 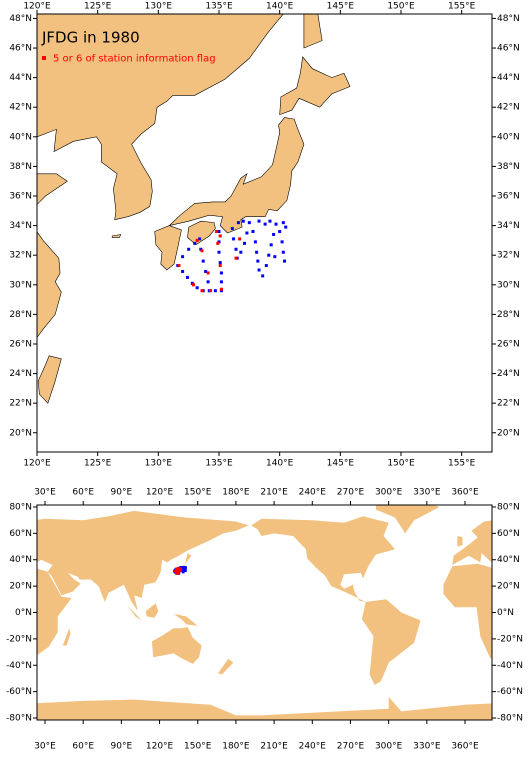 I want to click on x-tick-label: 270°E, so click(x=351, y=747).